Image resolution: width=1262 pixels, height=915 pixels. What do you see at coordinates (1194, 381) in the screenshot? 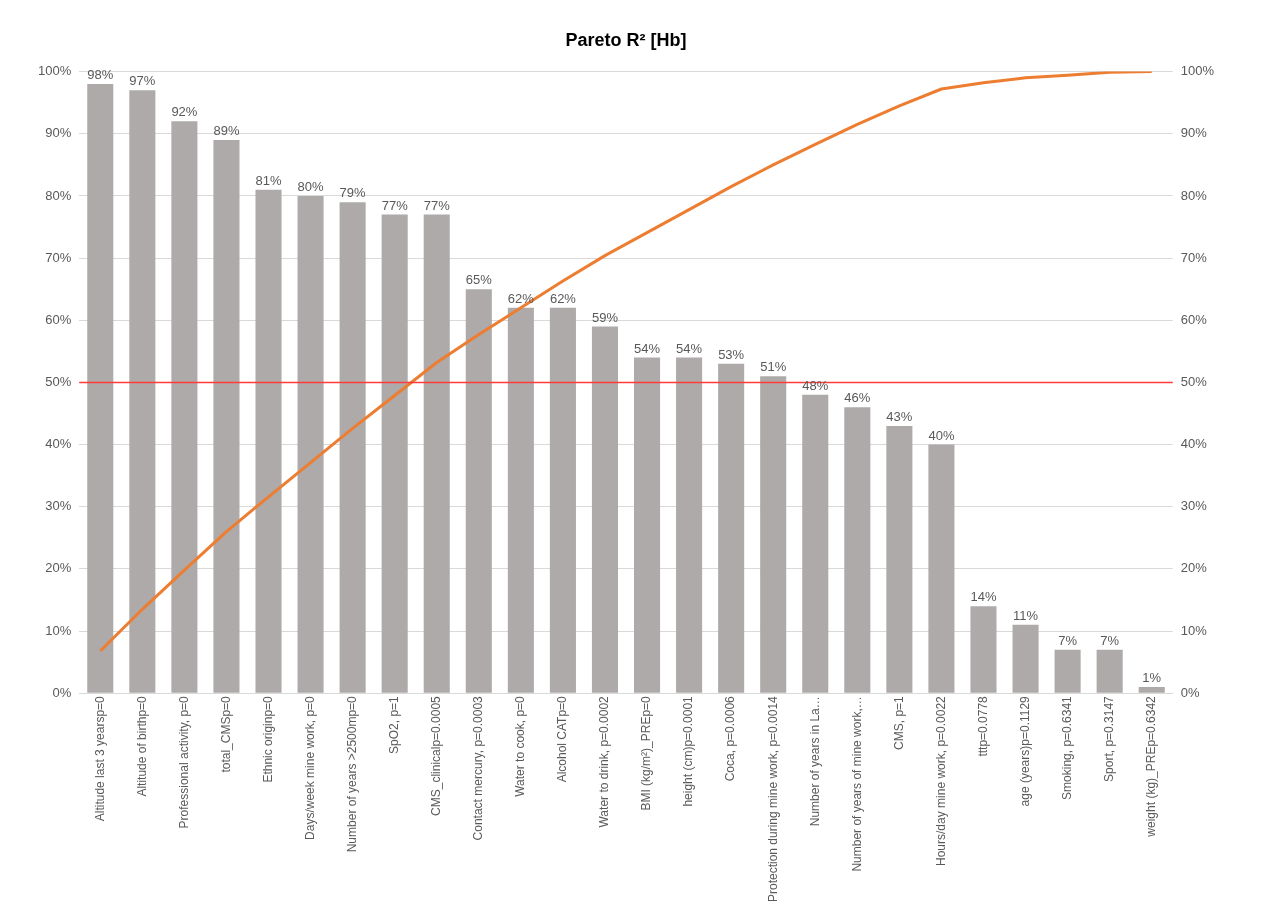
I see `y2-tick-label: 50%` at bounding box center [1194, 381].